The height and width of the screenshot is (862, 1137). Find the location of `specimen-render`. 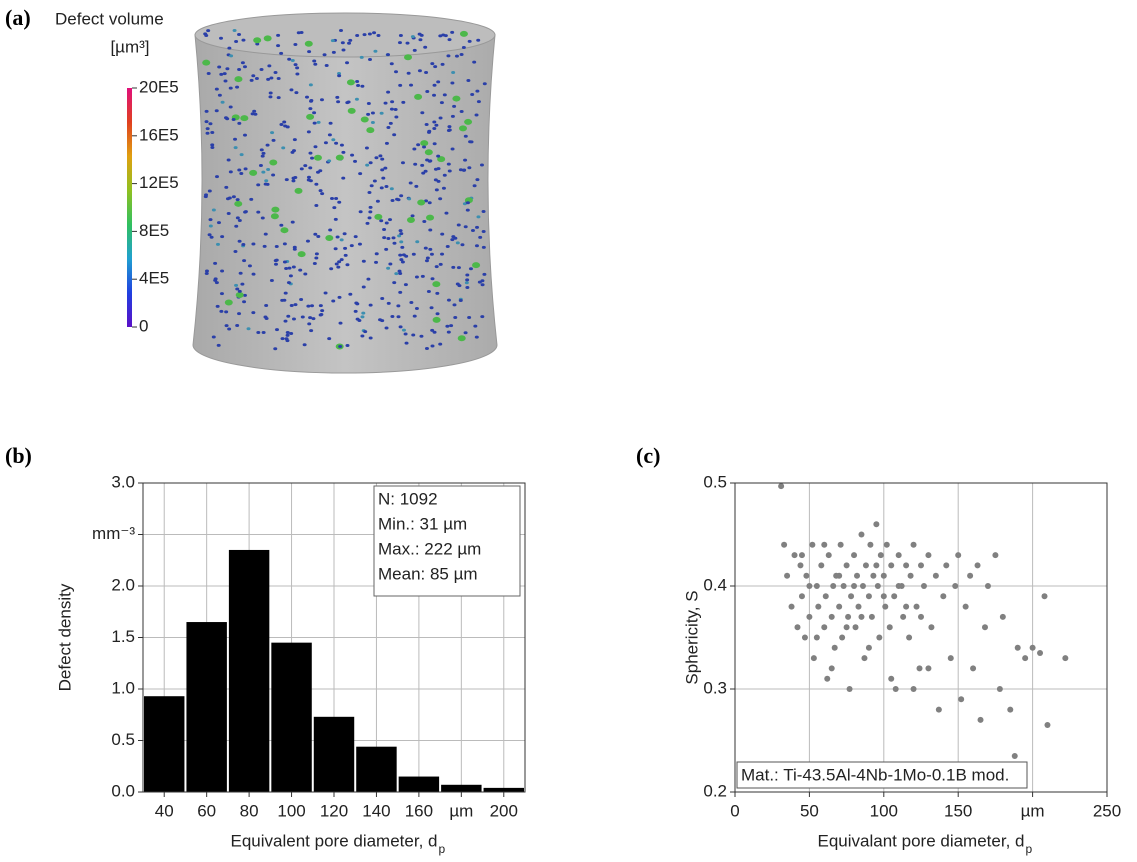

specimen-render is located at coordinates (345, 193).